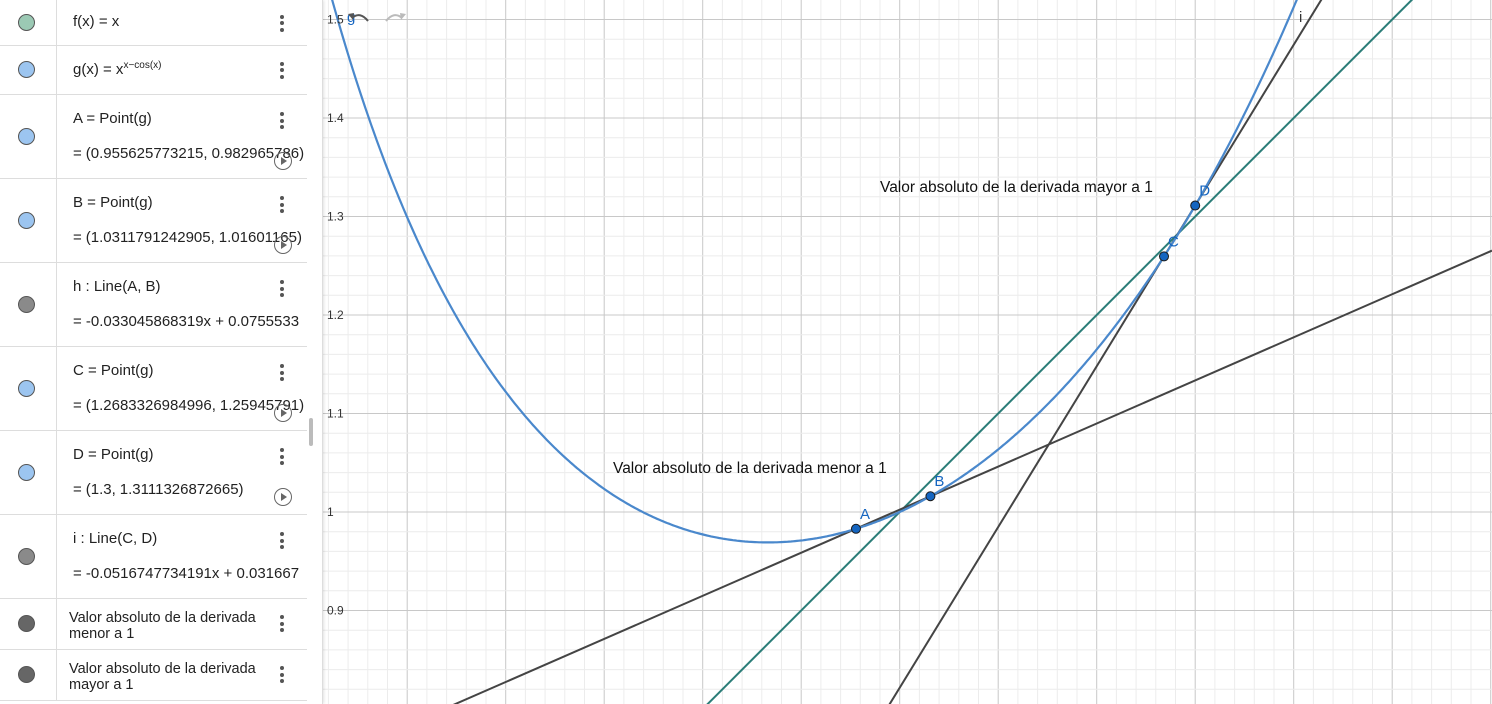 This screenshot has height=704, width=1492. I want to click on value: = (0.955625773215, 0.982965786), so click(190, 153).